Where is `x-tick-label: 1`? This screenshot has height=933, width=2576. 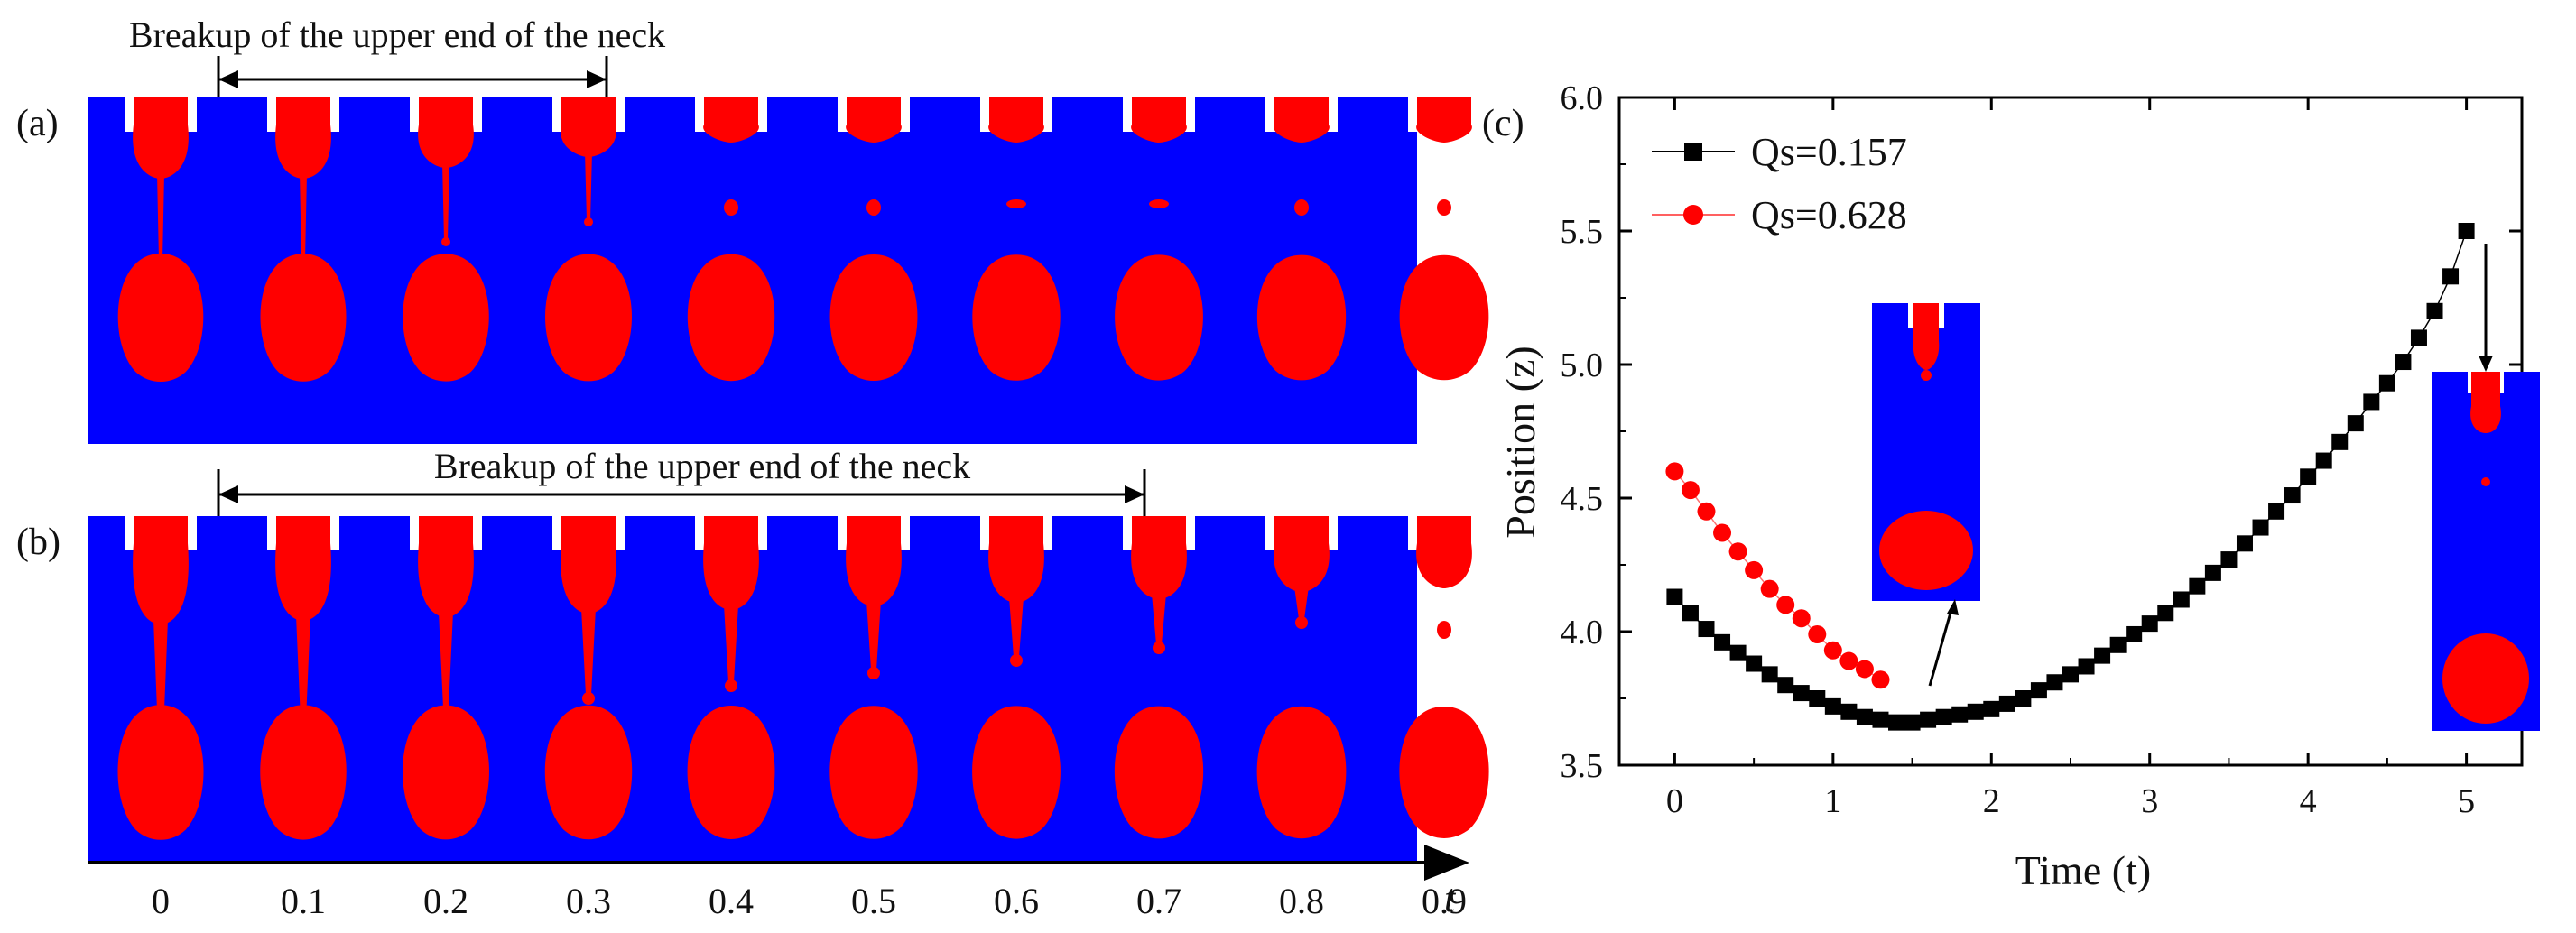 x-tick-label: 1 is located at coordinates (1833, 801).